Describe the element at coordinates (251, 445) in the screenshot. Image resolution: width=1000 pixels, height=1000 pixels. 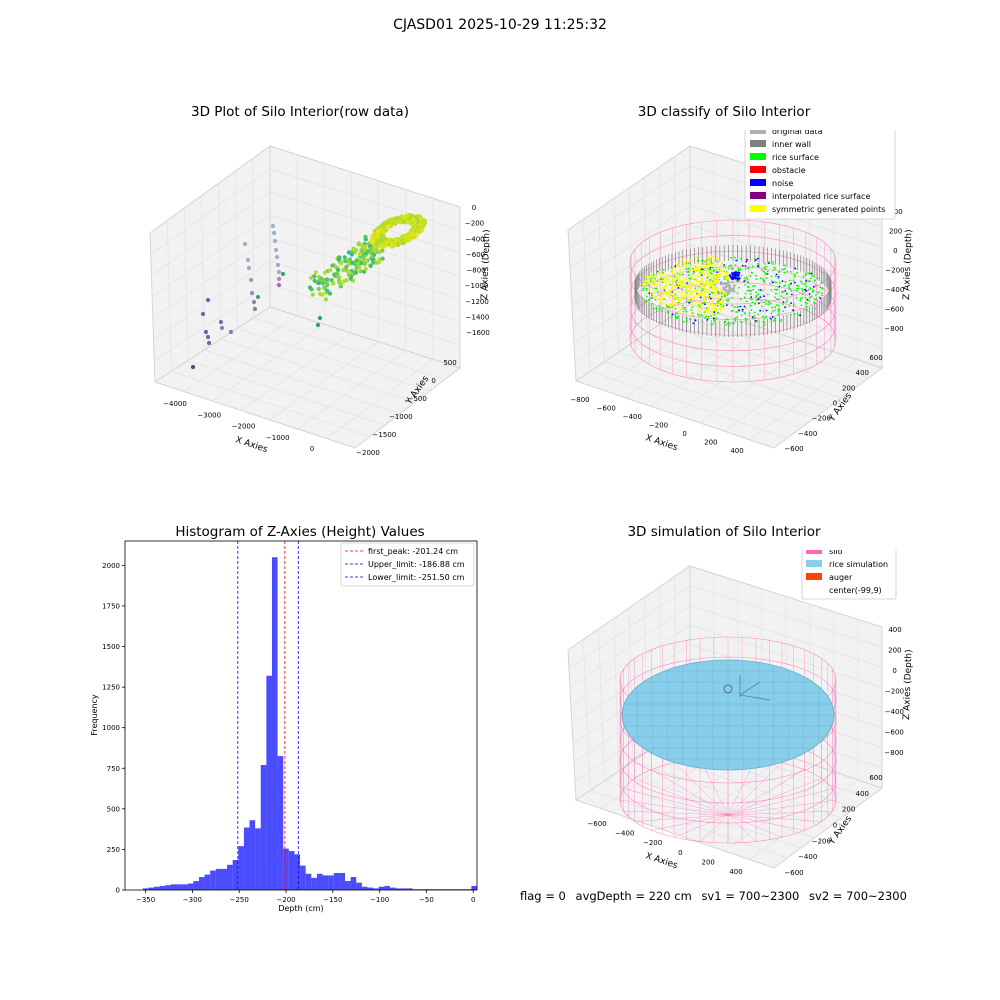
I see `raw-x-axis-label: X Axies` at that location.